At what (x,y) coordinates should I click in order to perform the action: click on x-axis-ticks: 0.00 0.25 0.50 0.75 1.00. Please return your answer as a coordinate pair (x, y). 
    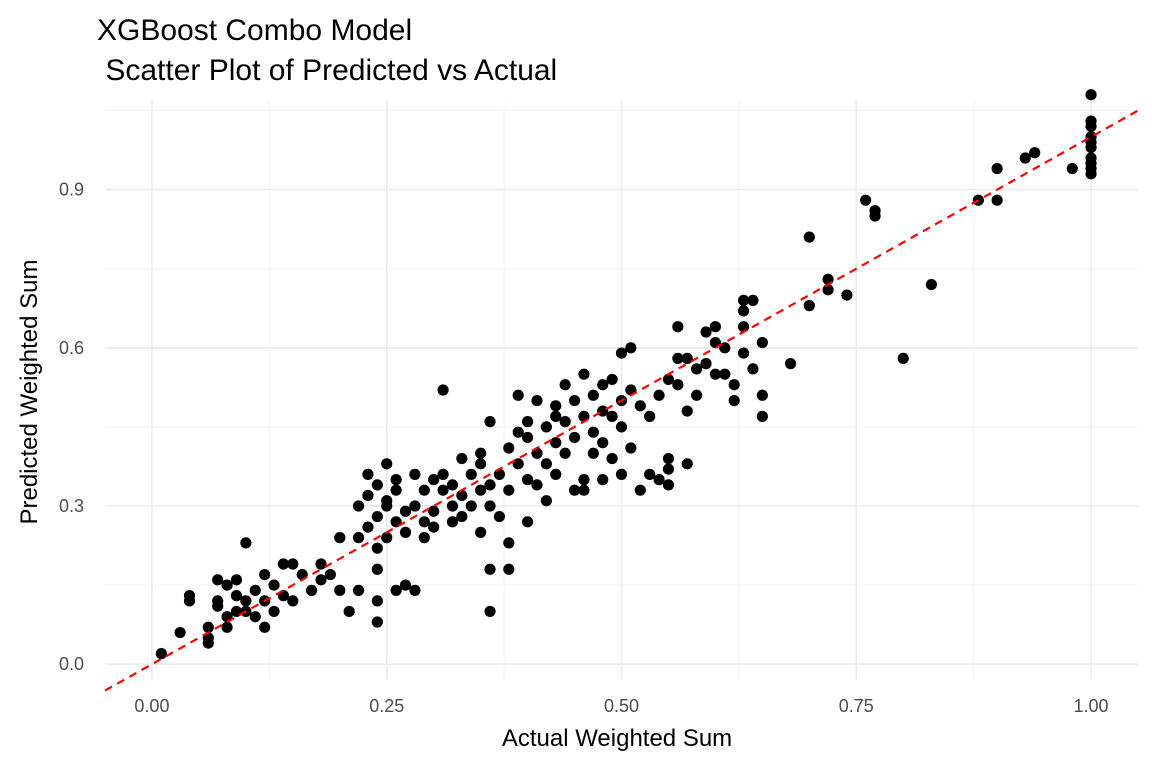
    Looking at the image, I should click on (621, 706).